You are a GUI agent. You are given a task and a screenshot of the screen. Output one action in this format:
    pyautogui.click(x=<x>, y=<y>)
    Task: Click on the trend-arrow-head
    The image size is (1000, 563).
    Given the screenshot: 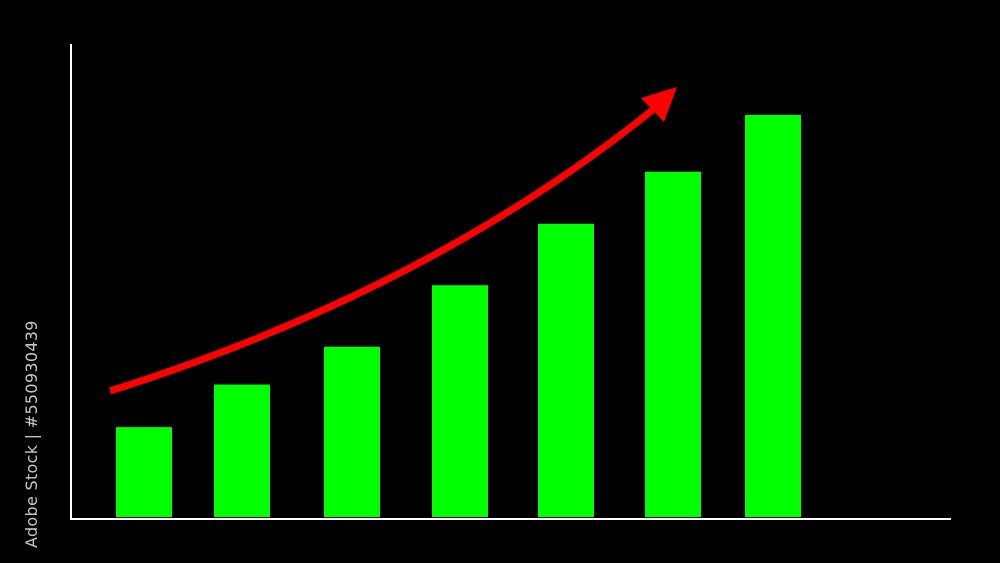 What is the action you would take?
    pyautogui.click(x=659, y=104)
    